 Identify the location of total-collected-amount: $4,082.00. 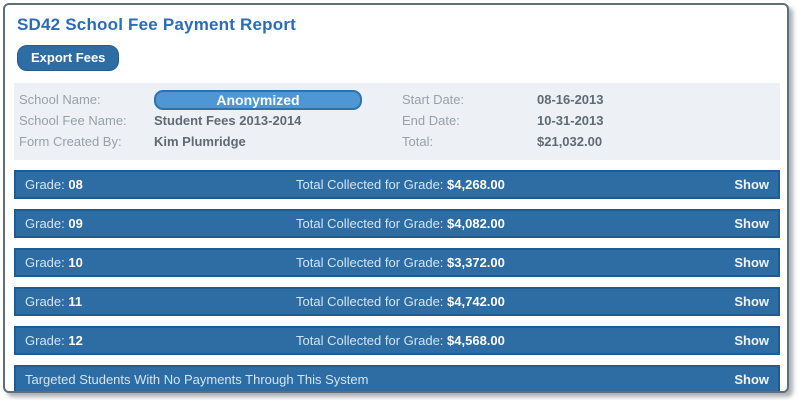
(476, 223).